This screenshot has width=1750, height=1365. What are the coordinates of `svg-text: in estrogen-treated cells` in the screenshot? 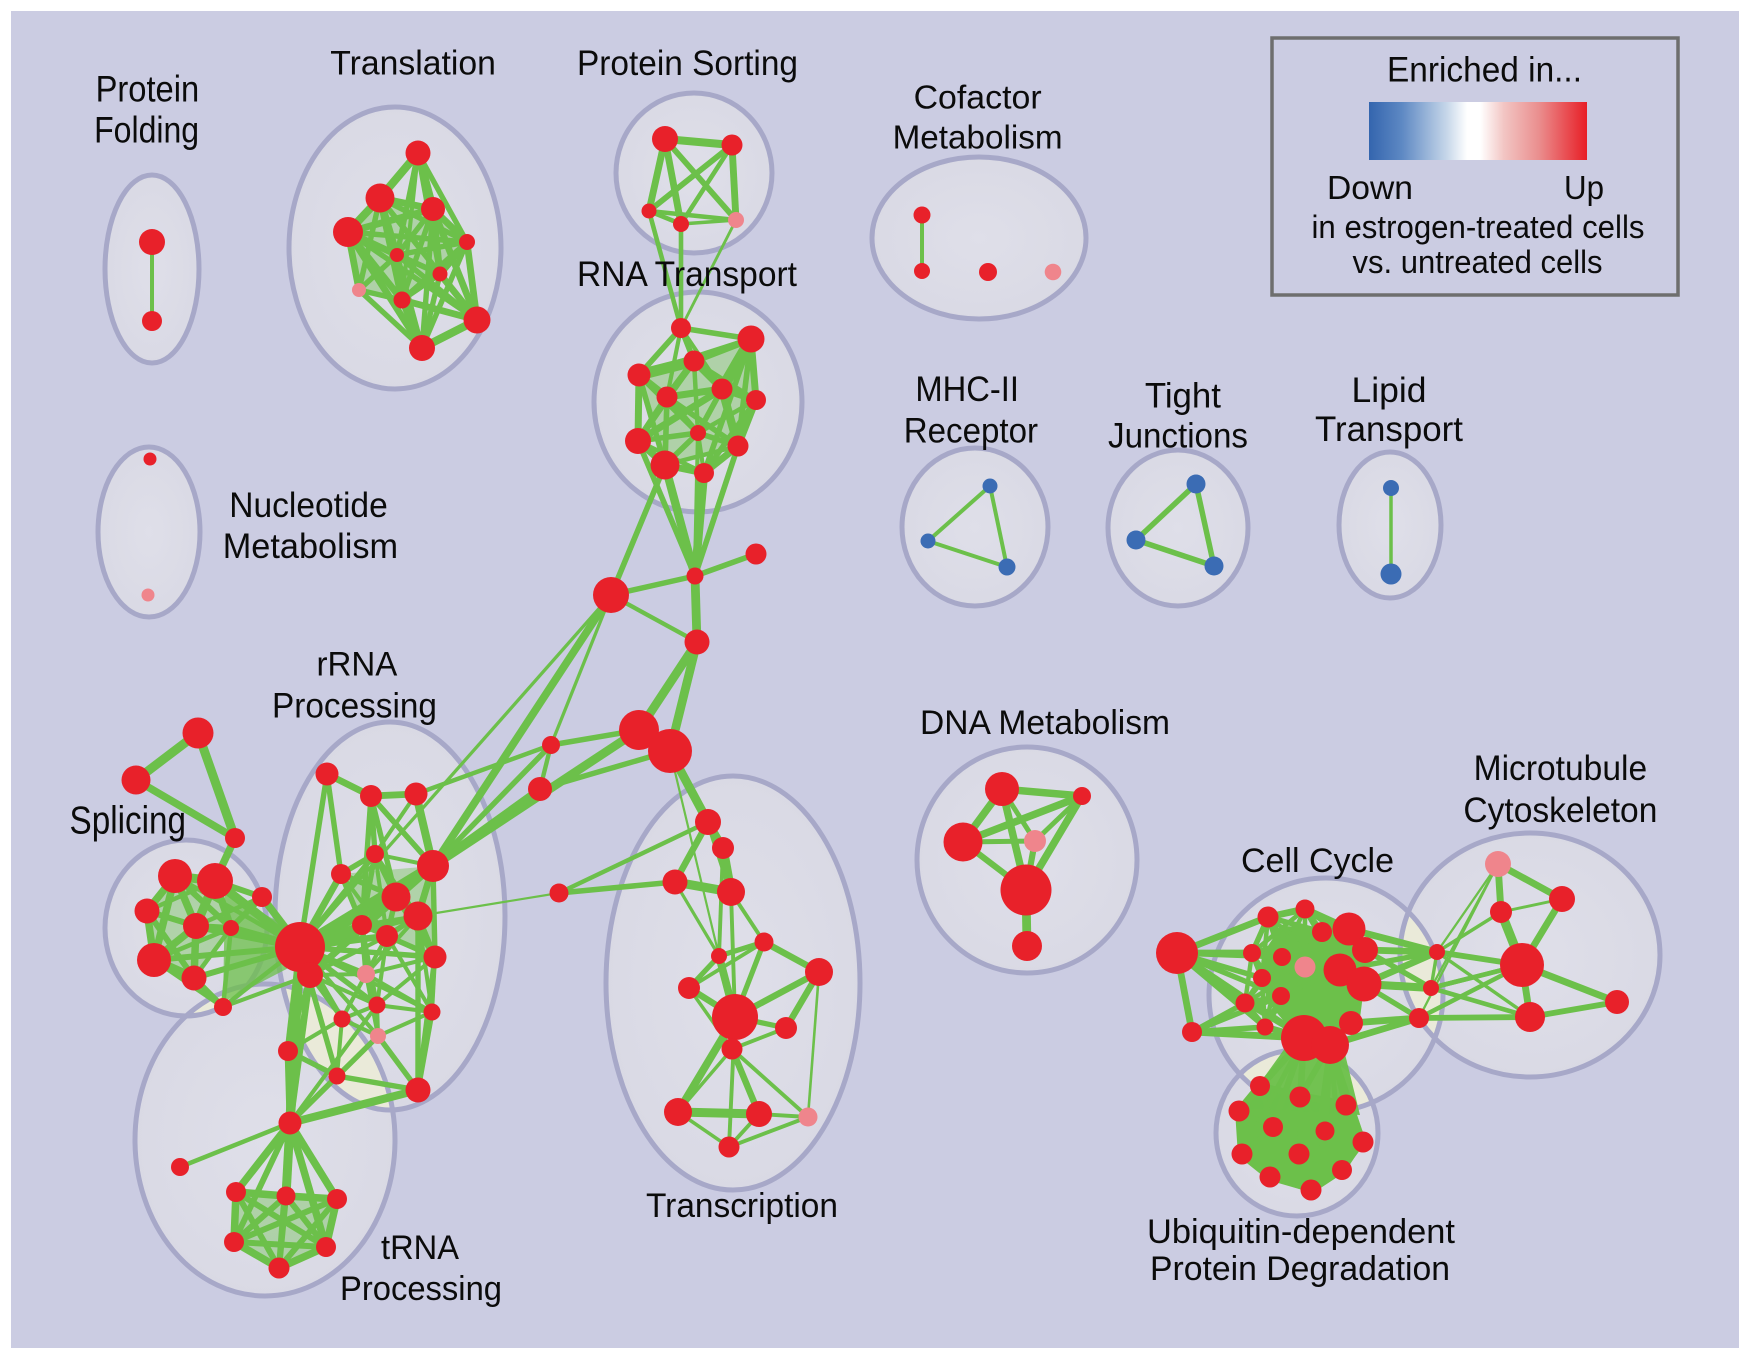 It's located at (1478, 227).